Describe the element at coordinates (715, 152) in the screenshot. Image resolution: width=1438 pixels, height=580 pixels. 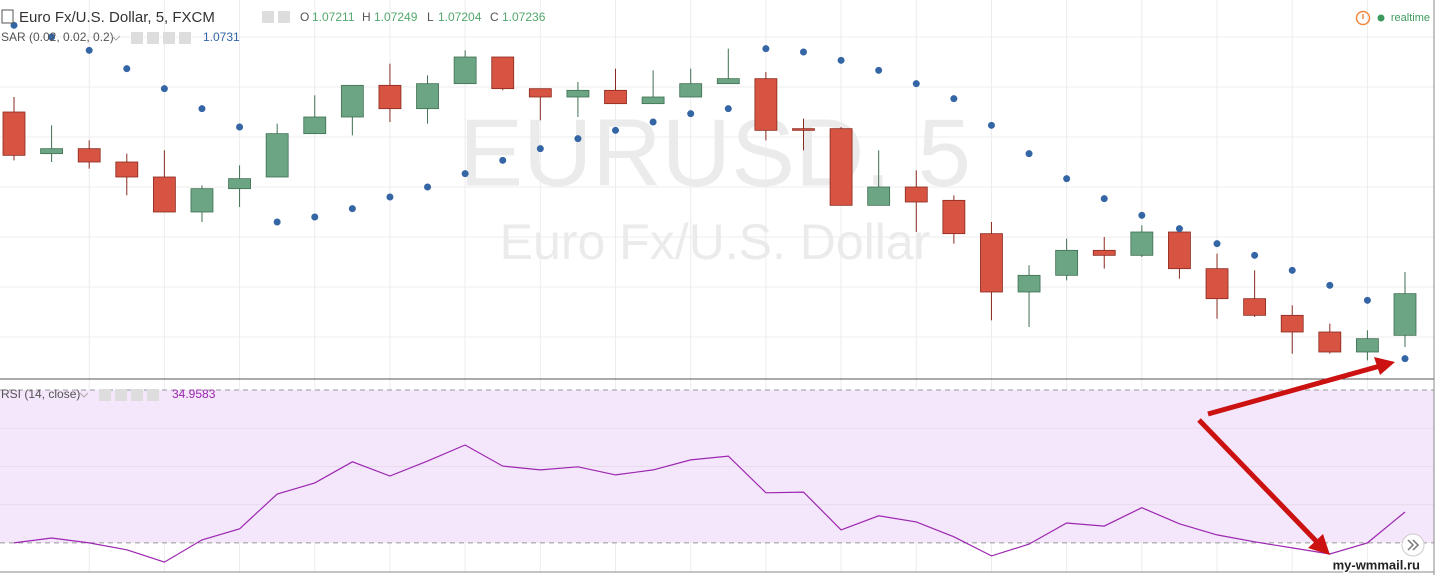
I see `watermark-symbol: EURUSD, 5` at that location.